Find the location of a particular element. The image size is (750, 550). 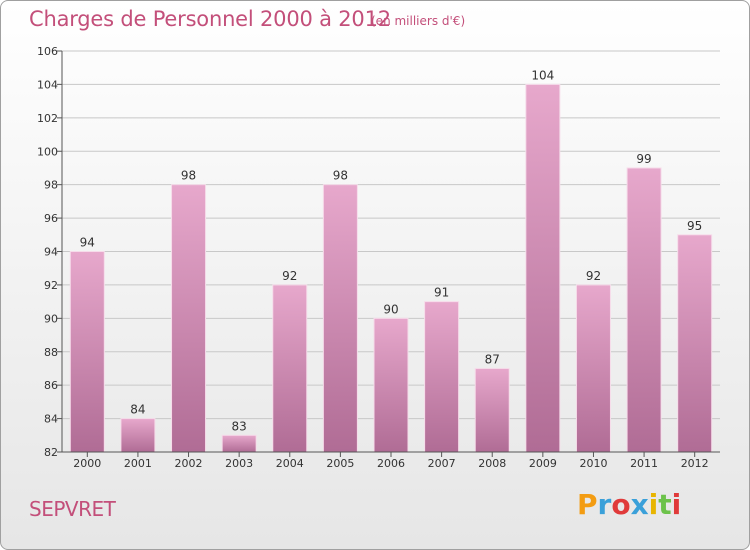

bar-2012 is located at coordinates (695, 343).